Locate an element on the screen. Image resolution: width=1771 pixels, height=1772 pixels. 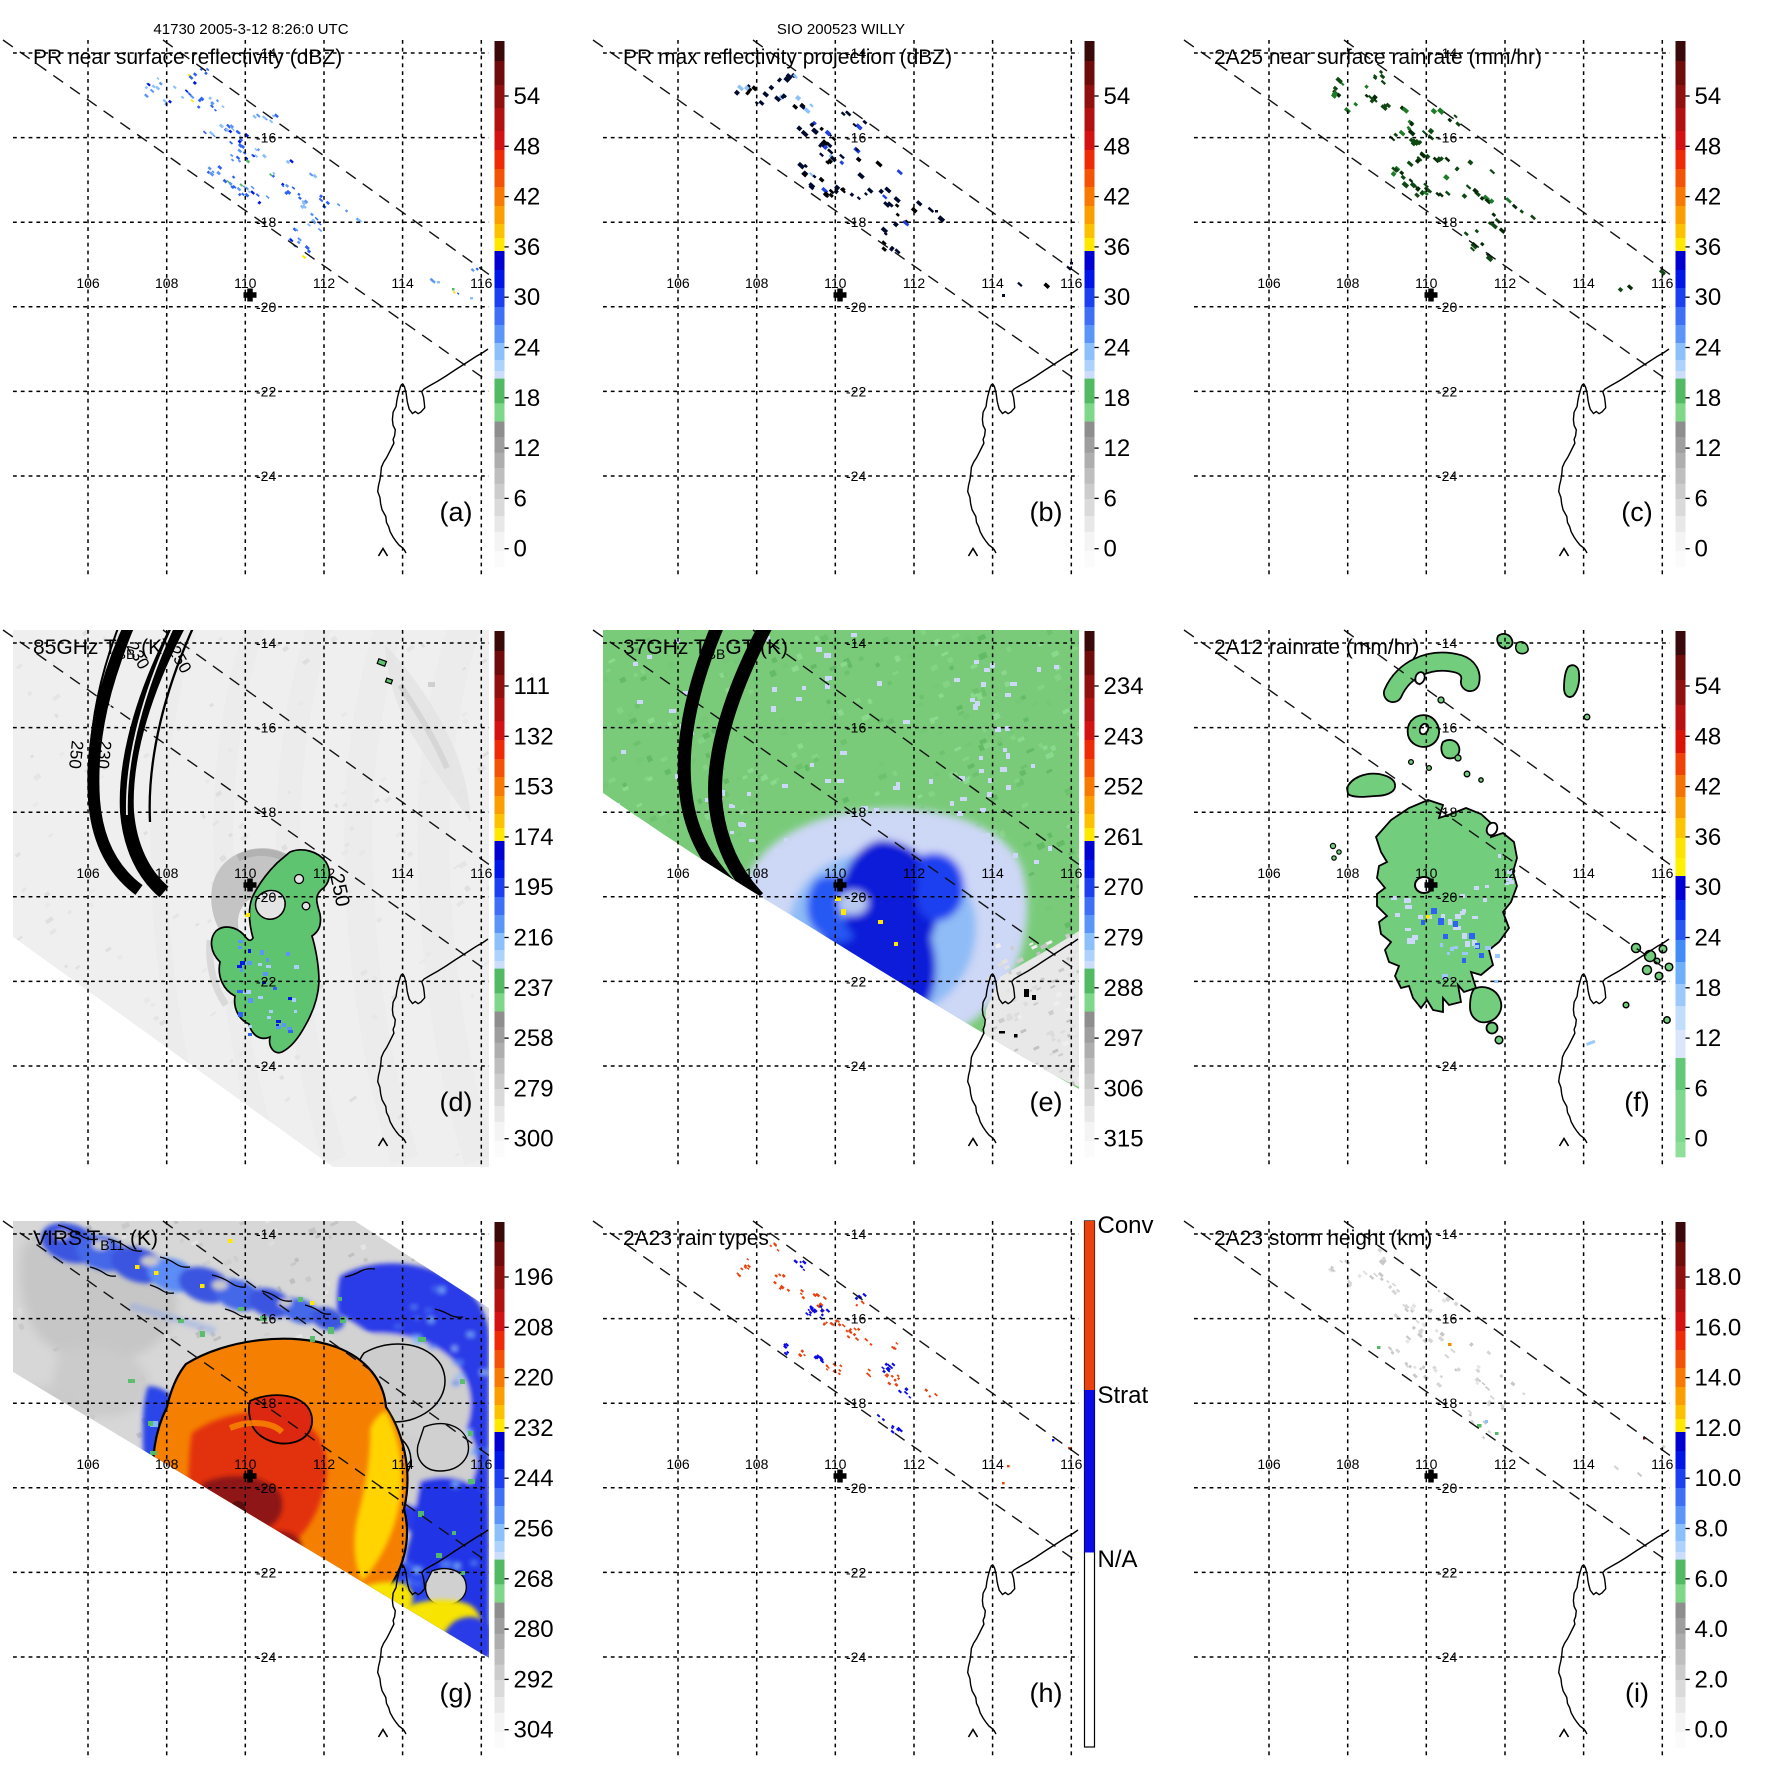
svg-text: 18.0 is located at coordinates (1718, 1277).